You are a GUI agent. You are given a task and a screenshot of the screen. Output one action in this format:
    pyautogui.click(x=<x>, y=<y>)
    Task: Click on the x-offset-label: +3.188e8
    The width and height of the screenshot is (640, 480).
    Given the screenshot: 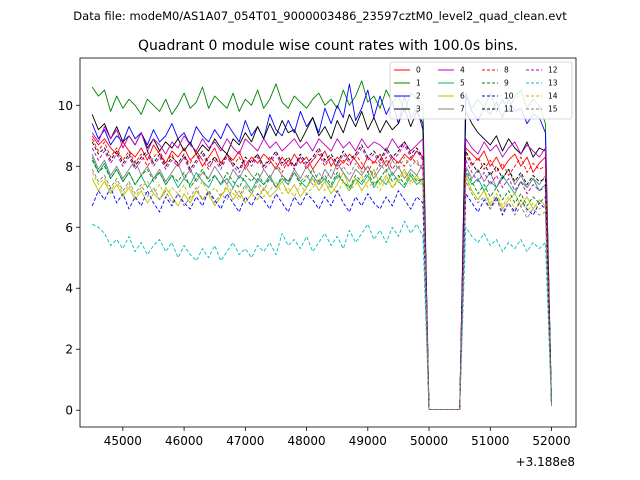 What is the action you would take?
    pyautogui.click(x=545, y=462)
    